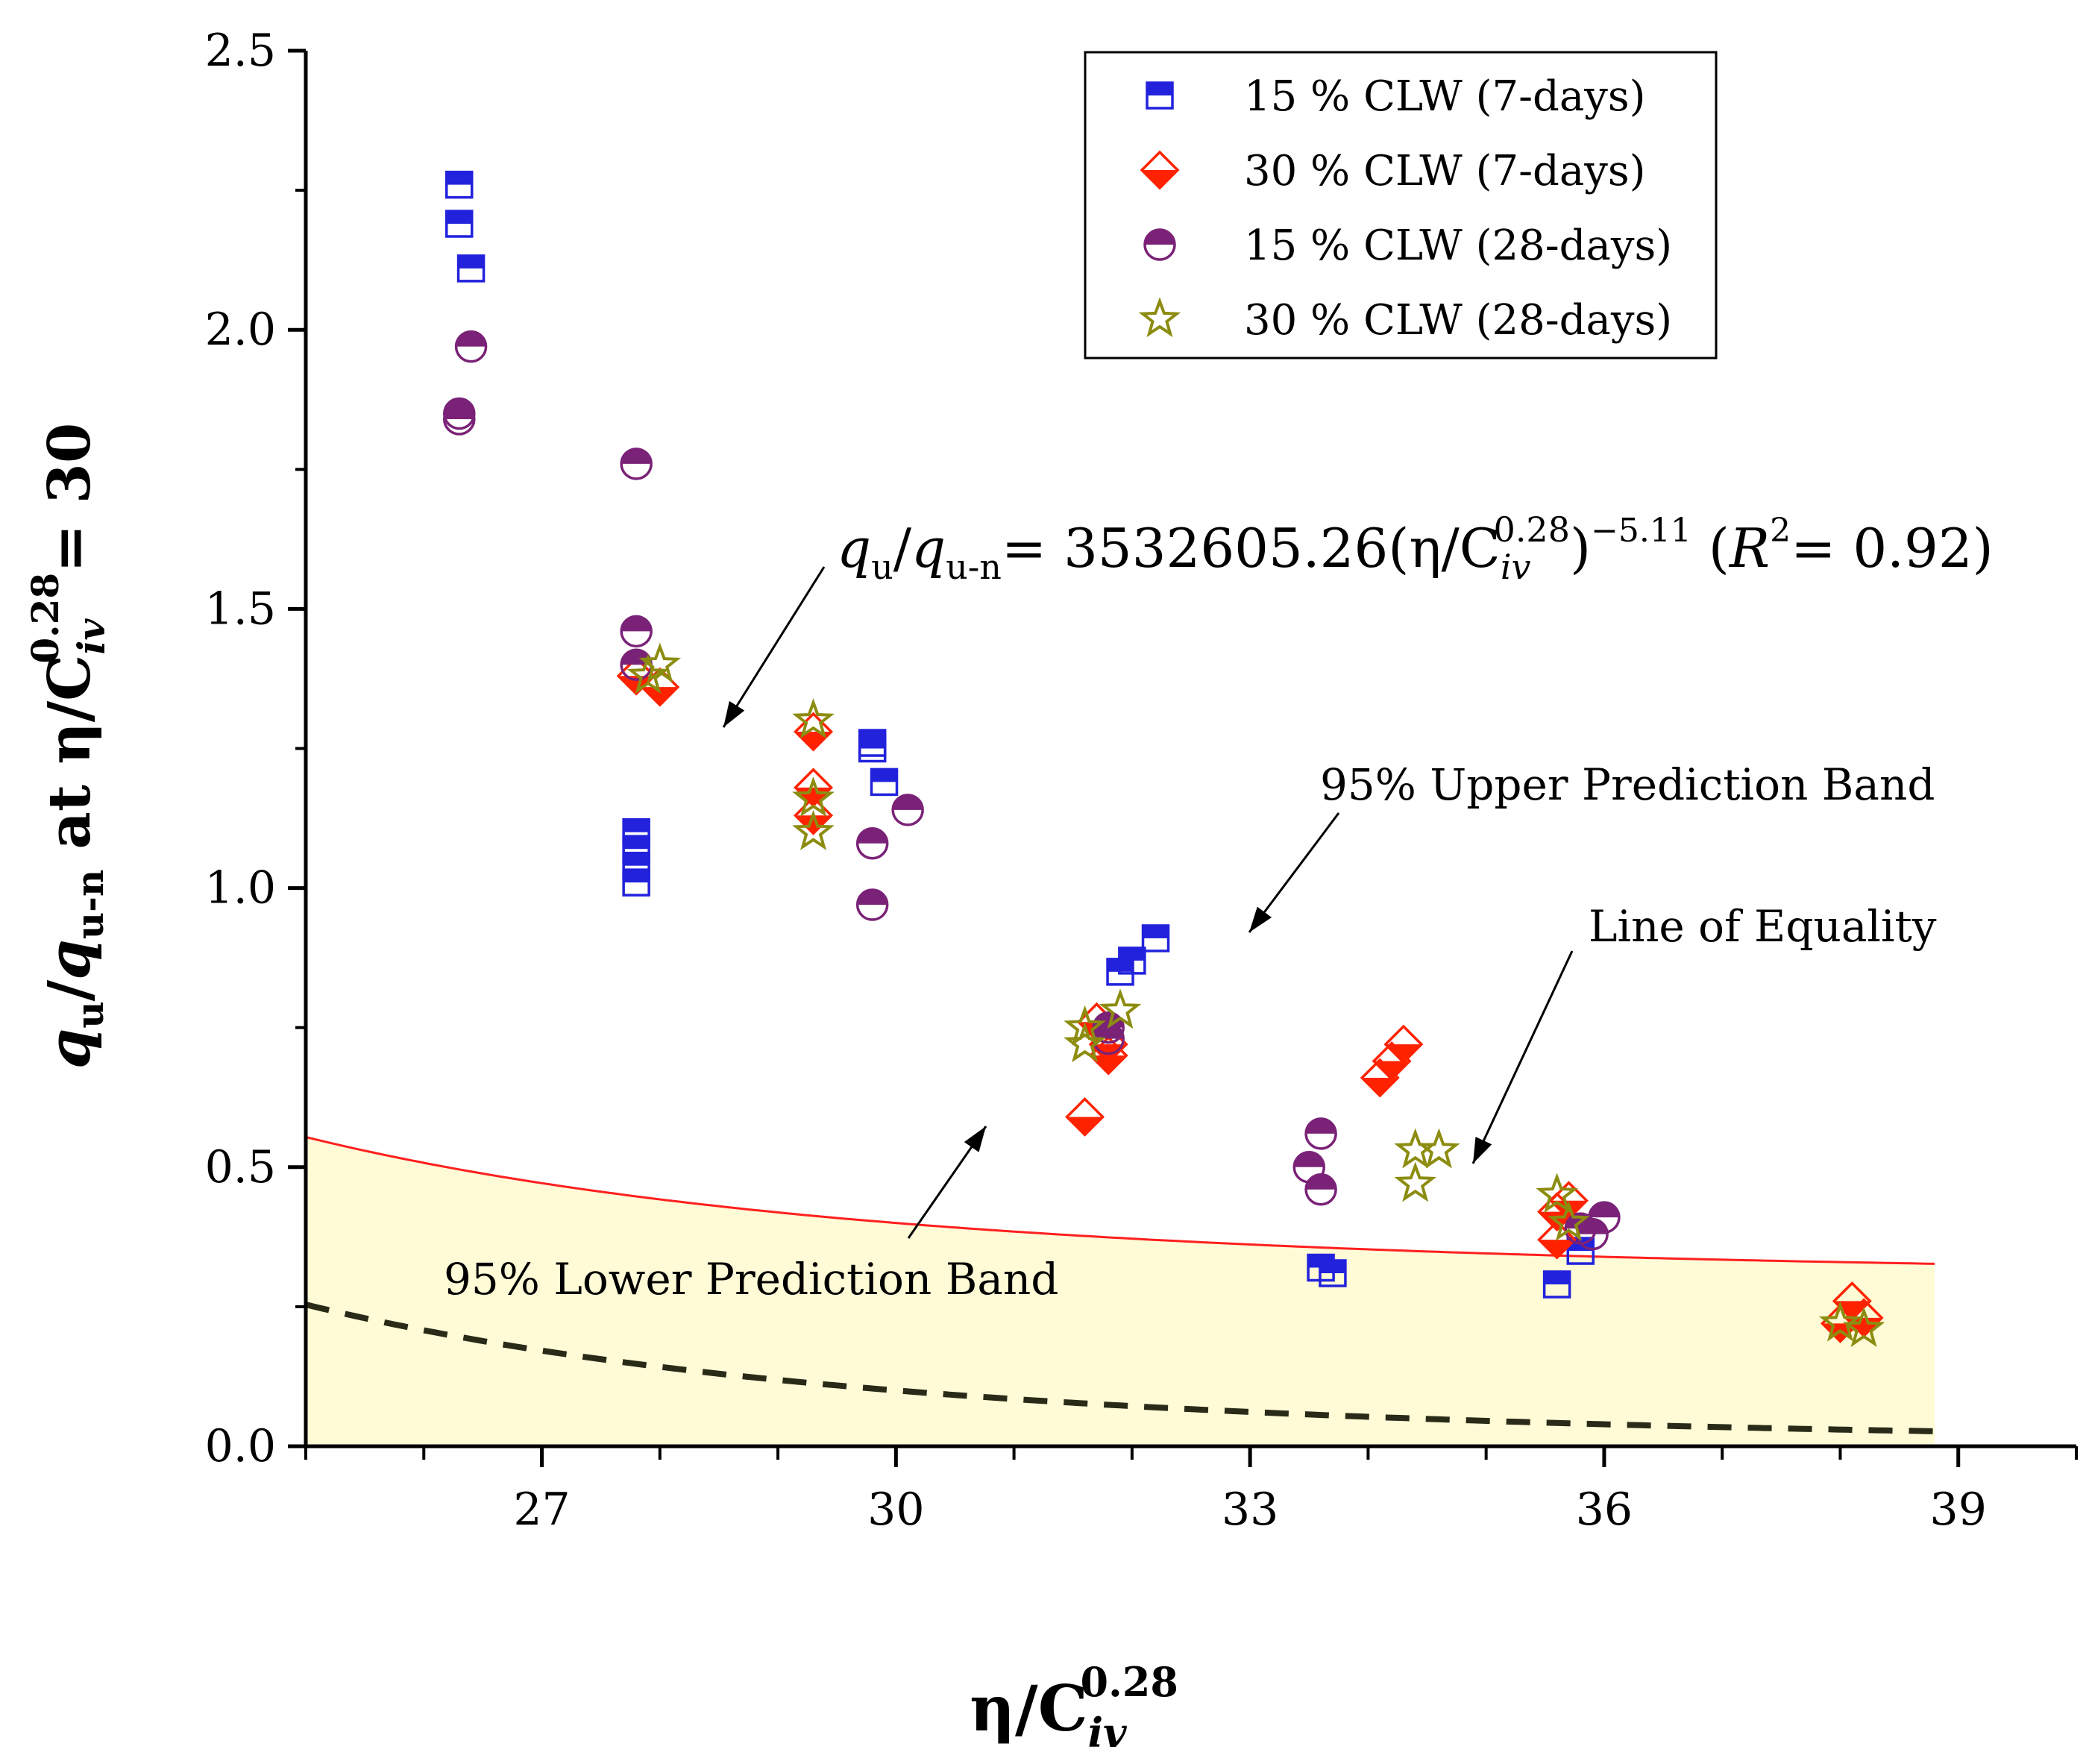  I want to click on prediction-band-area, so click(1120, 1291).